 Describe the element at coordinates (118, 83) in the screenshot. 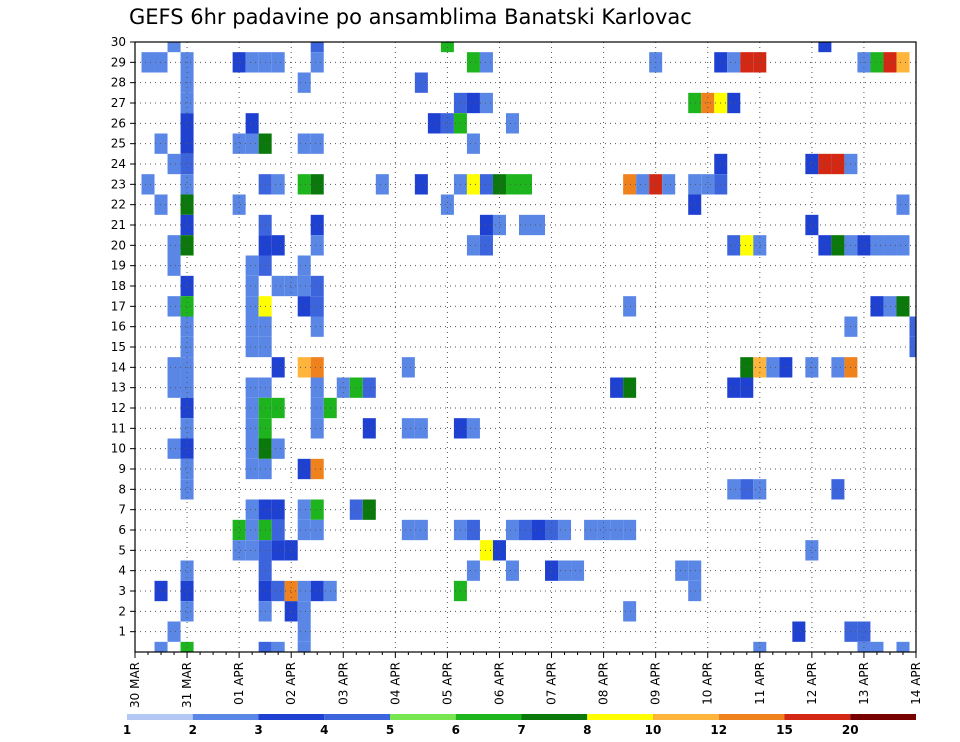

I see `y-tick-label: 28` at that location.